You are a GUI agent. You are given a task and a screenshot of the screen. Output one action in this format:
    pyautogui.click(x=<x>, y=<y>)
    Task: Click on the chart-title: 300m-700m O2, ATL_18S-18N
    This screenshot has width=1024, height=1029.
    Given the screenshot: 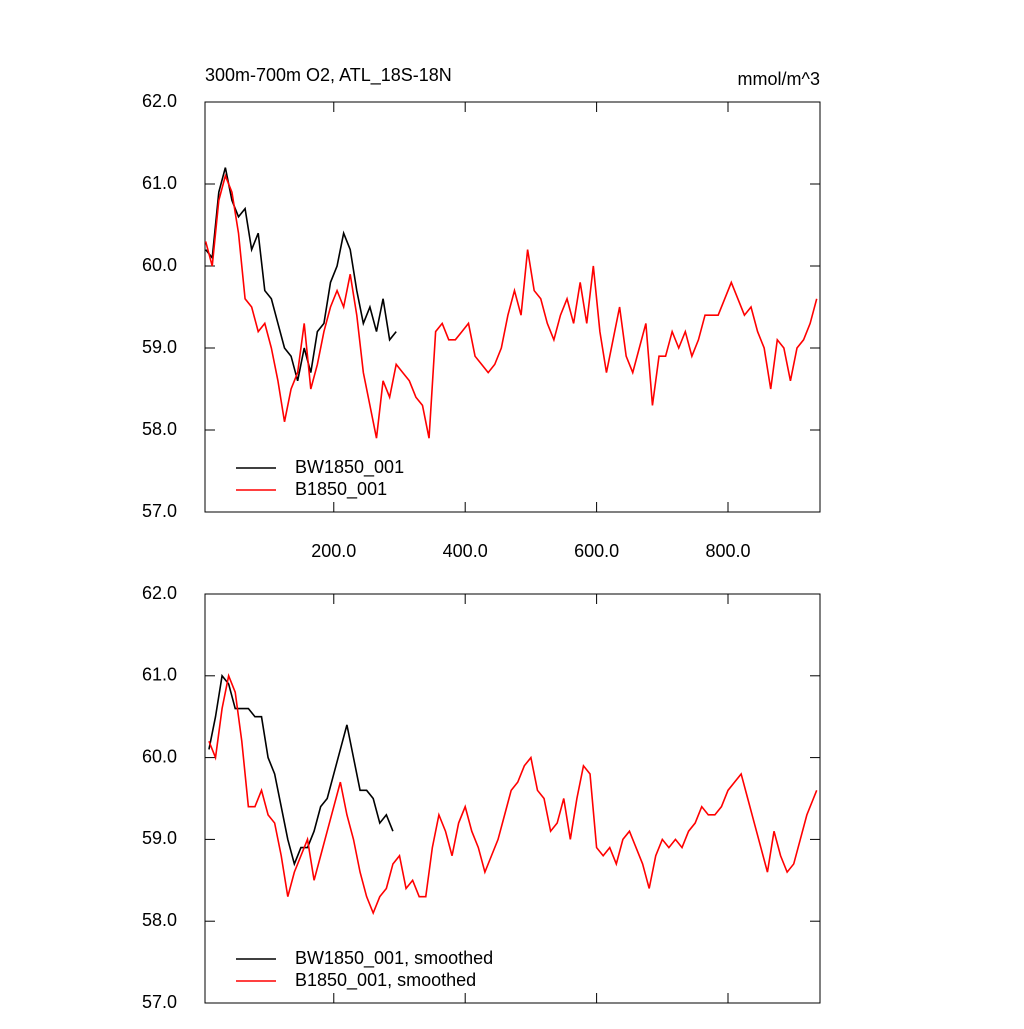 What is the action you would take?
    pyautogui.click(x=328, y=75)
    